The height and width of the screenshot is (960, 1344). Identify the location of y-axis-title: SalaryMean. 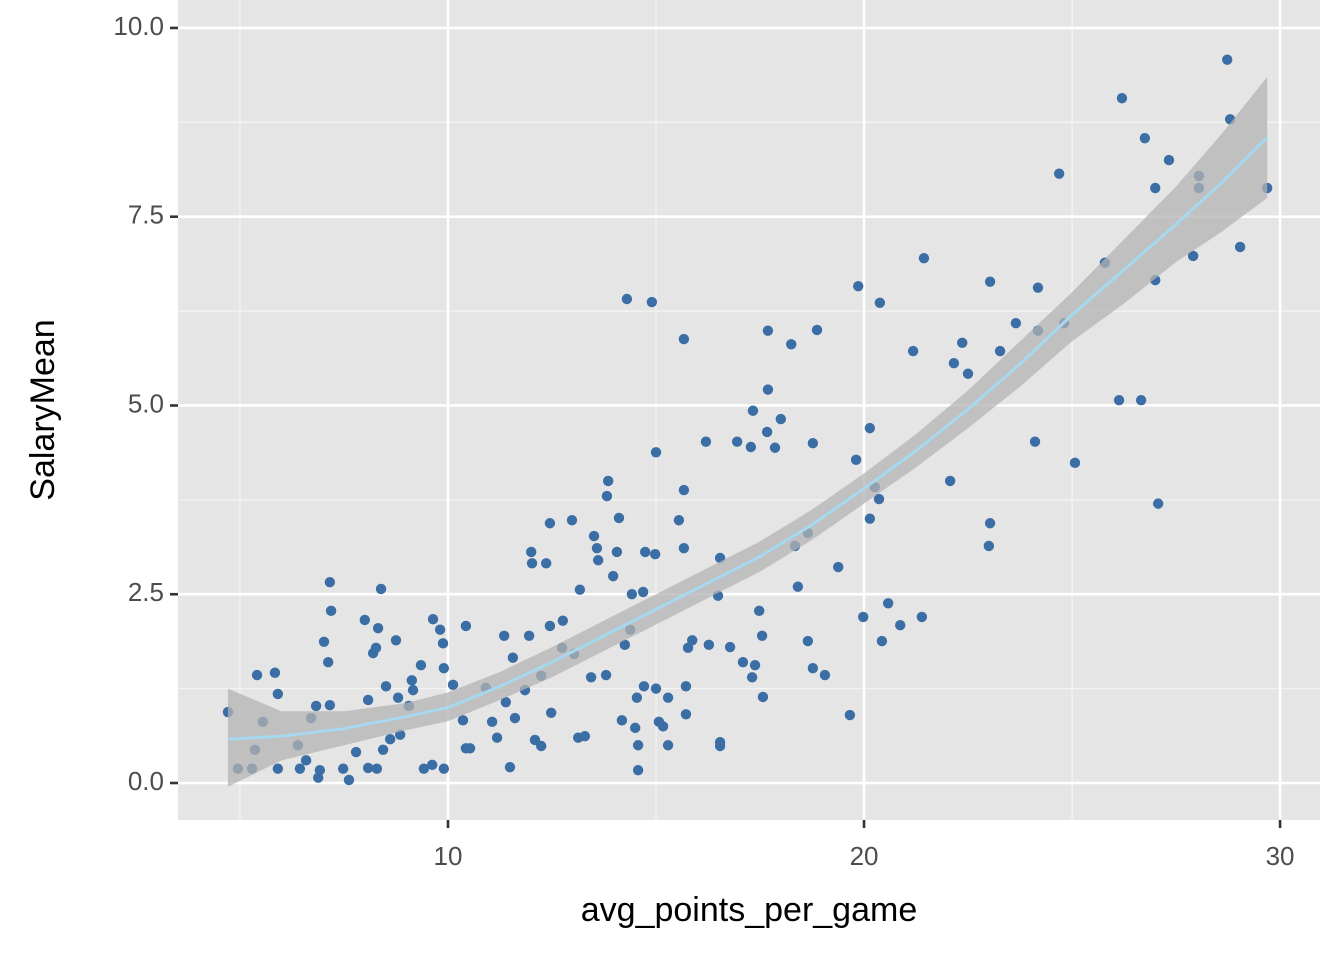
(43, 409).